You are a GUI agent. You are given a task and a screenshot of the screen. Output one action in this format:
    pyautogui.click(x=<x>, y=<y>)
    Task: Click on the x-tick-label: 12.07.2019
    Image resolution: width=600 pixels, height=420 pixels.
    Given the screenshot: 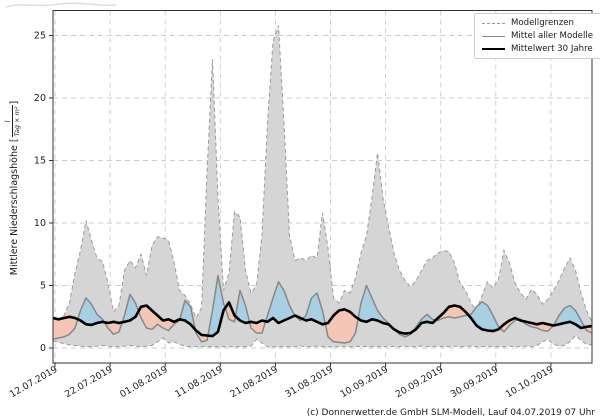 What is the action you would take?
    pyautogui.click(x=34, y=382)
    